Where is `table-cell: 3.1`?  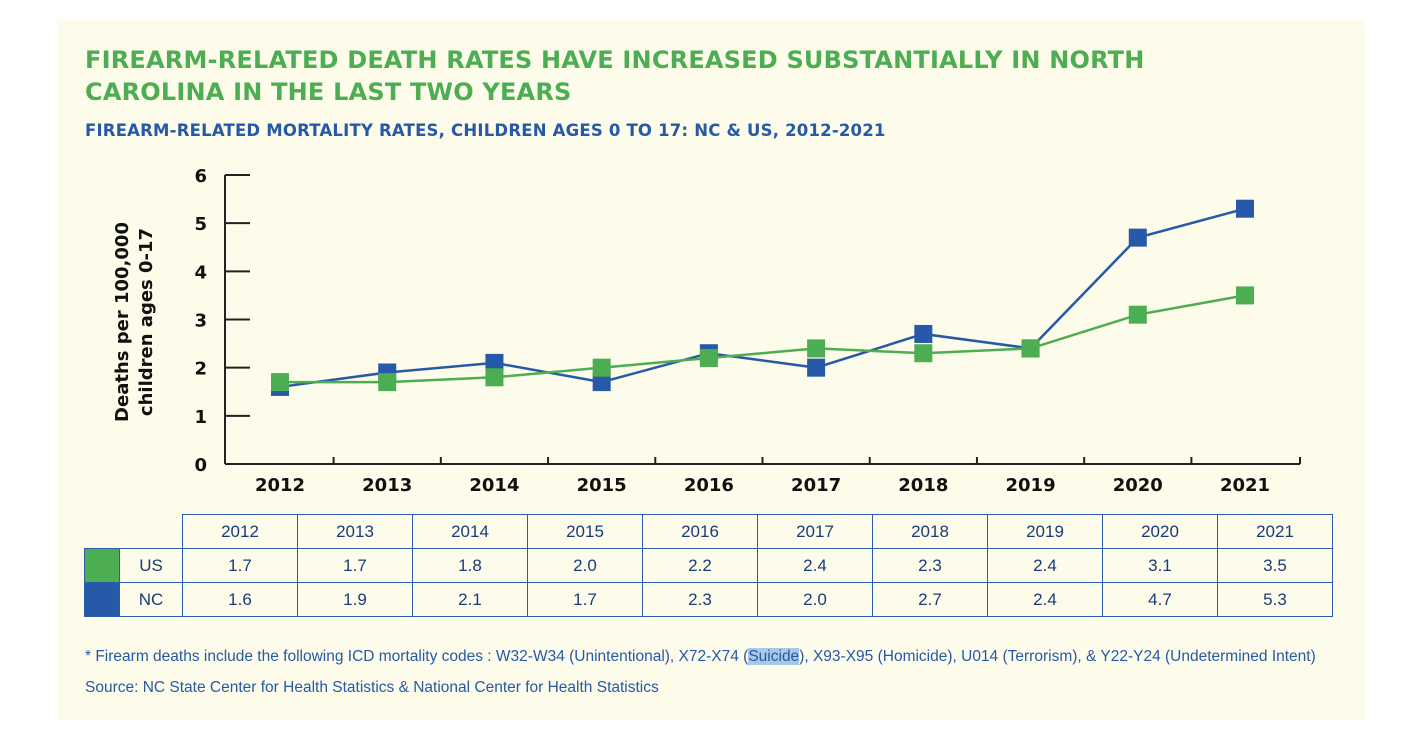 table-cell: 3.1 is located at coordinates (1160, 565).